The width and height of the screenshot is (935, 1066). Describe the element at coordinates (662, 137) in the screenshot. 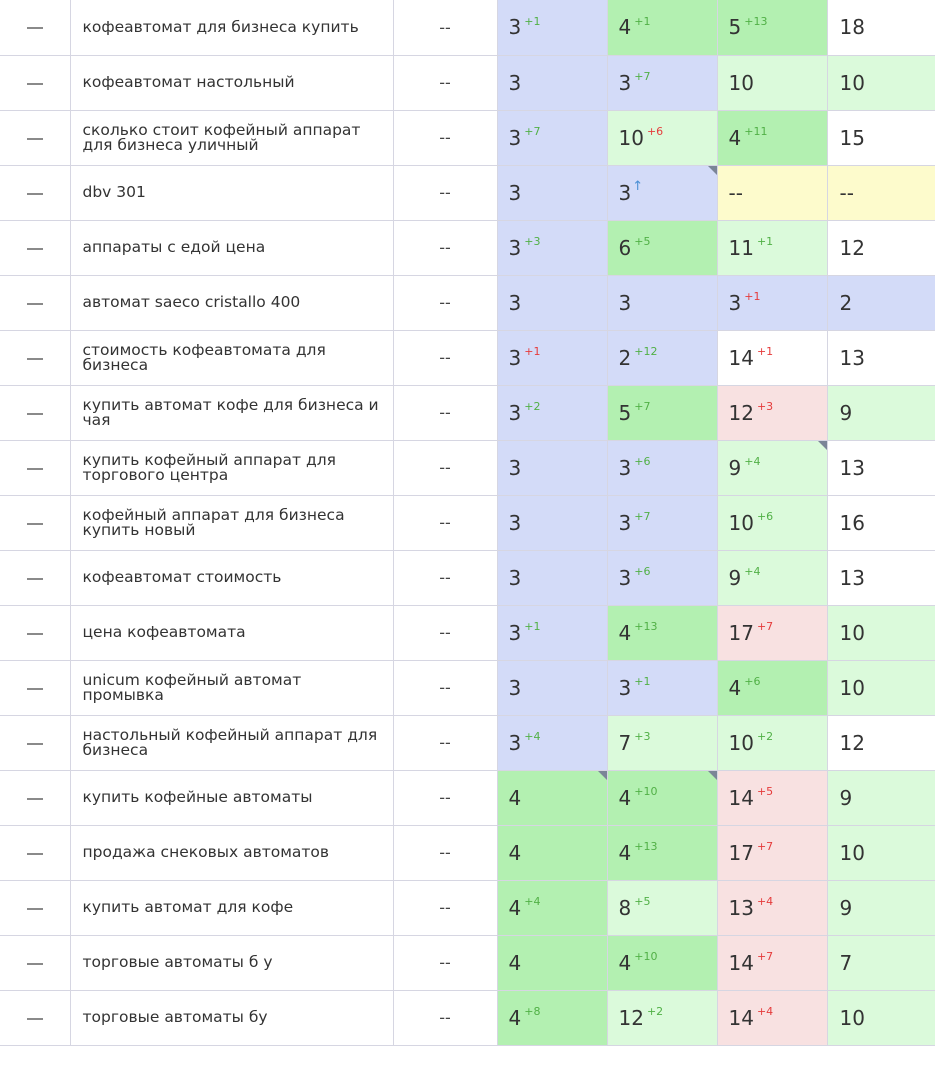

I see `position-cell-c2: 10 +6` at that location.